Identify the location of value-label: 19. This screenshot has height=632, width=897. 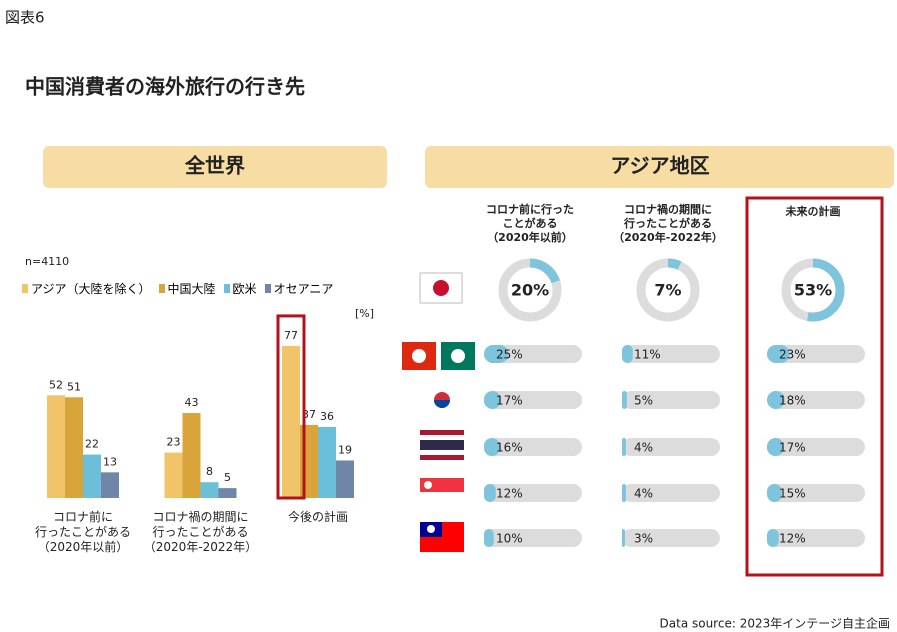
(345, 449).